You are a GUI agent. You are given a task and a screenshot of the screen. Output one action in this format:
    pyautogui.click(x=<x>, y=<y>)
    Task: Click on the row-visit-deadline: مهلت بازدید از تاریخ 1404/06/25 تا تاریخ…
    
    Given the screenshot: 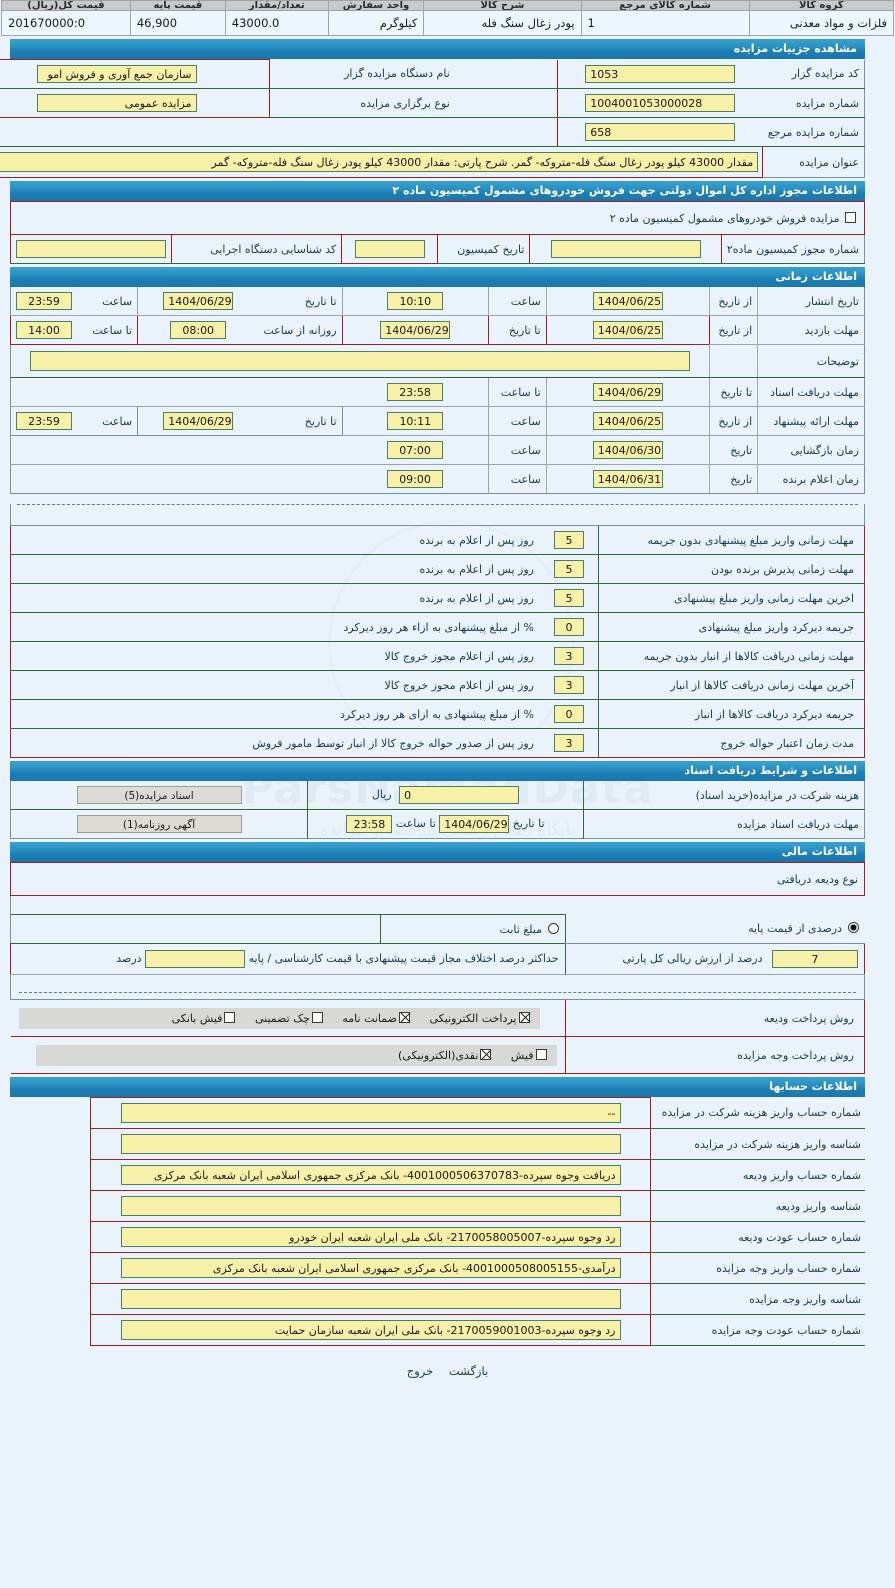 What is the action you would take?
    pyautogui.click(x=437, y=330)
    